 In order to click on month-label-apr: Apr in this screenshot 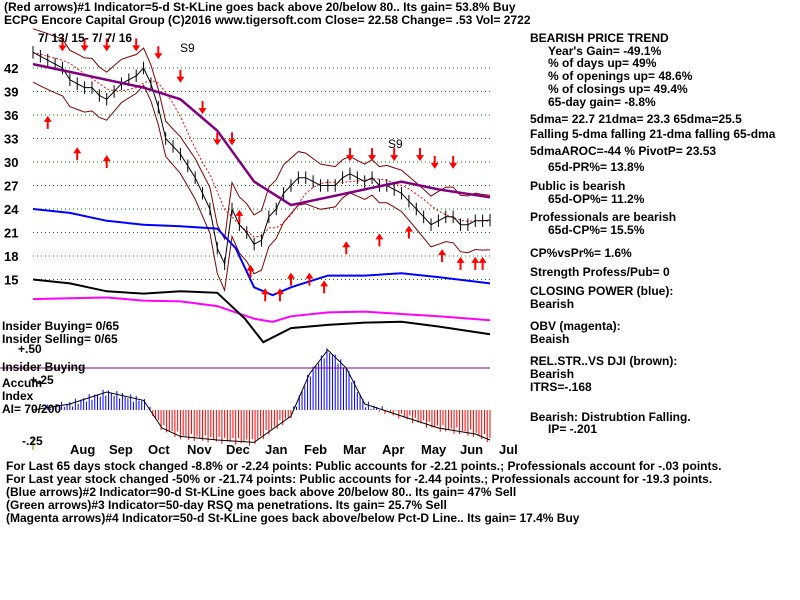, I will do `click(393, 449)`.